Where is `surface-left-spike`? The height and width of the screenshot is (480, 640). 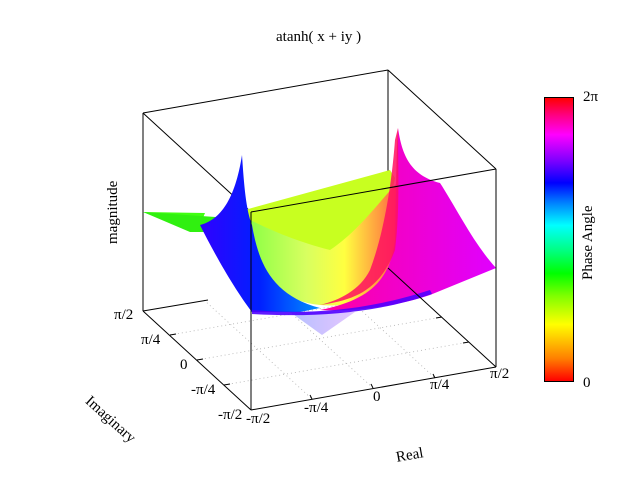 surface-left-spike is located at coordinates (260, 233).